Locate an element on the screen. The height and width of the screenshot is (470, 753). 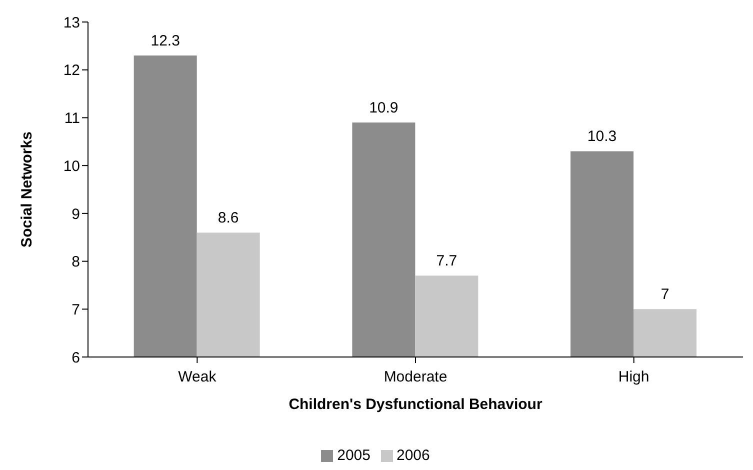
legend-label: 2005 is located at coordinates (353, 455).